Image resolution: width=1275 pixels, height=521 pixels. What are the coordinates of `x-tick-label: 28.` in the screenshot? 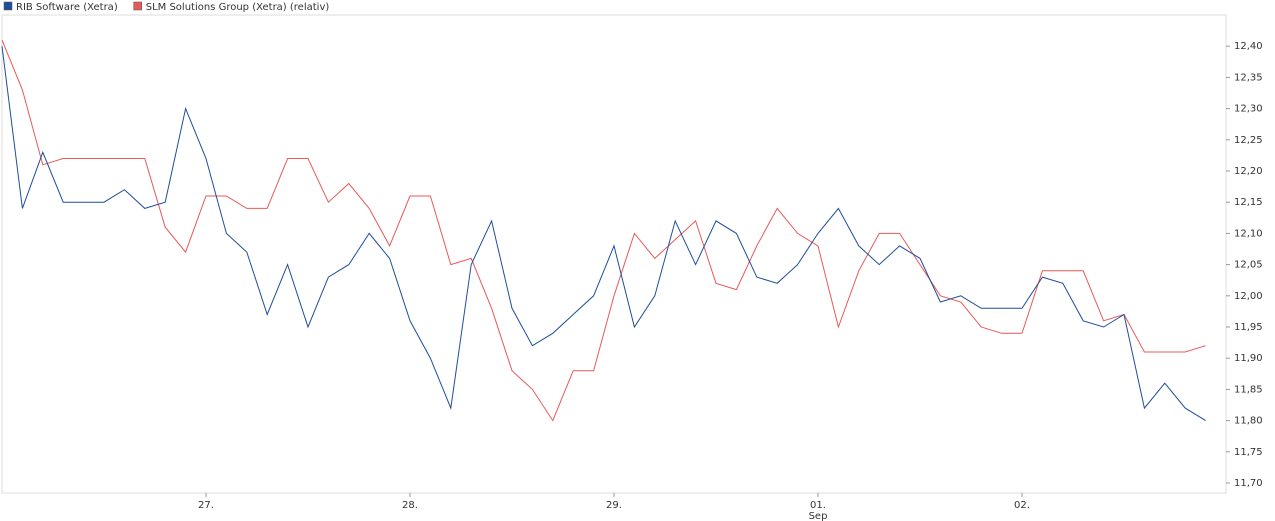 It's located at (410, 505).